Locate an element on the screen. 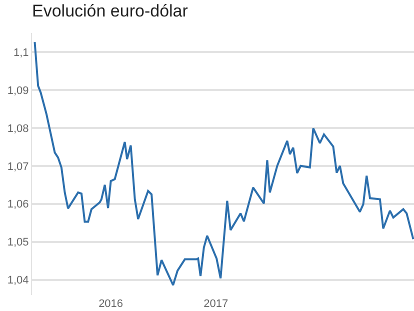  y-tick-label: 1,05 is located at coordinates (18, 242).